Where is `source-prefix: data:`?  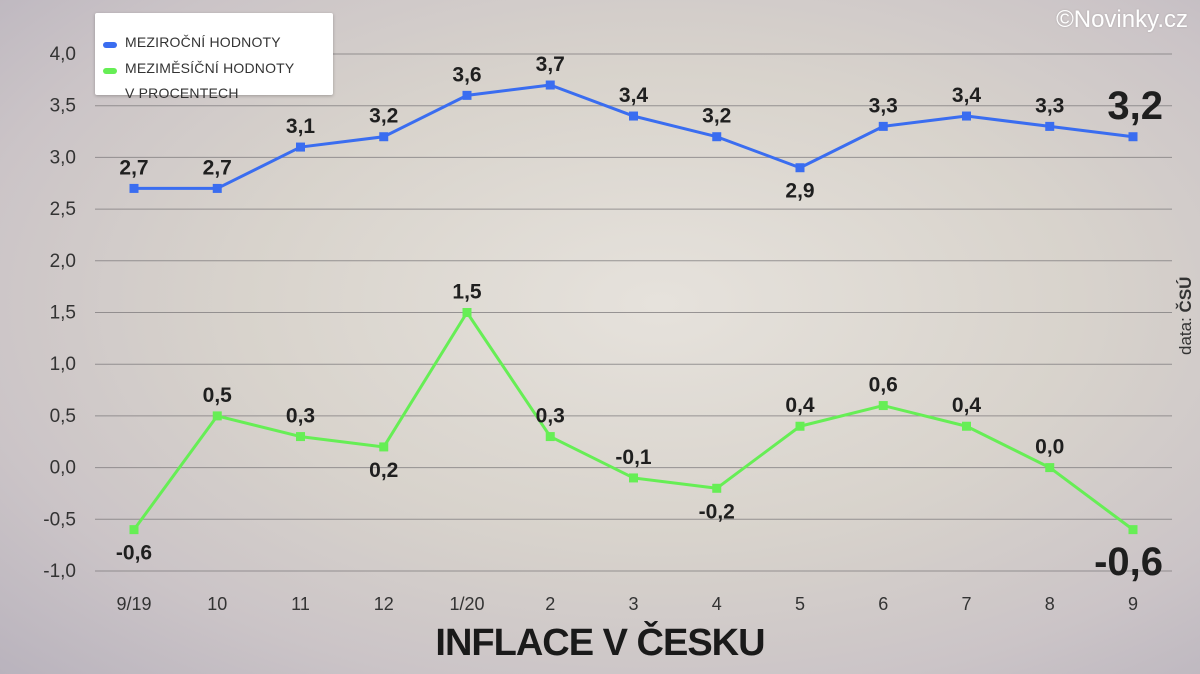 source-prefix: data: is located at coordinates (1185, 333).